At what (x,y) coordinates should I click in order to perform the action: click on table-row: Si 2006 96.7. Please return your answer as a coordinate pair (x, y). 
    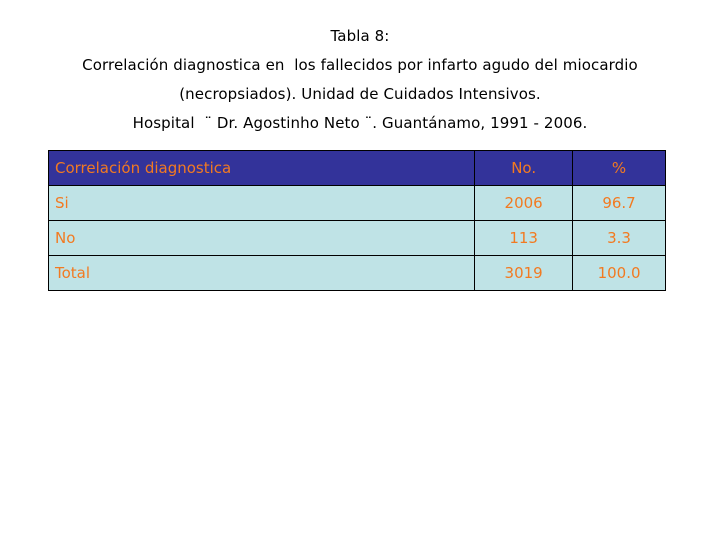
    Looking at the image, I should click on (356, 203).